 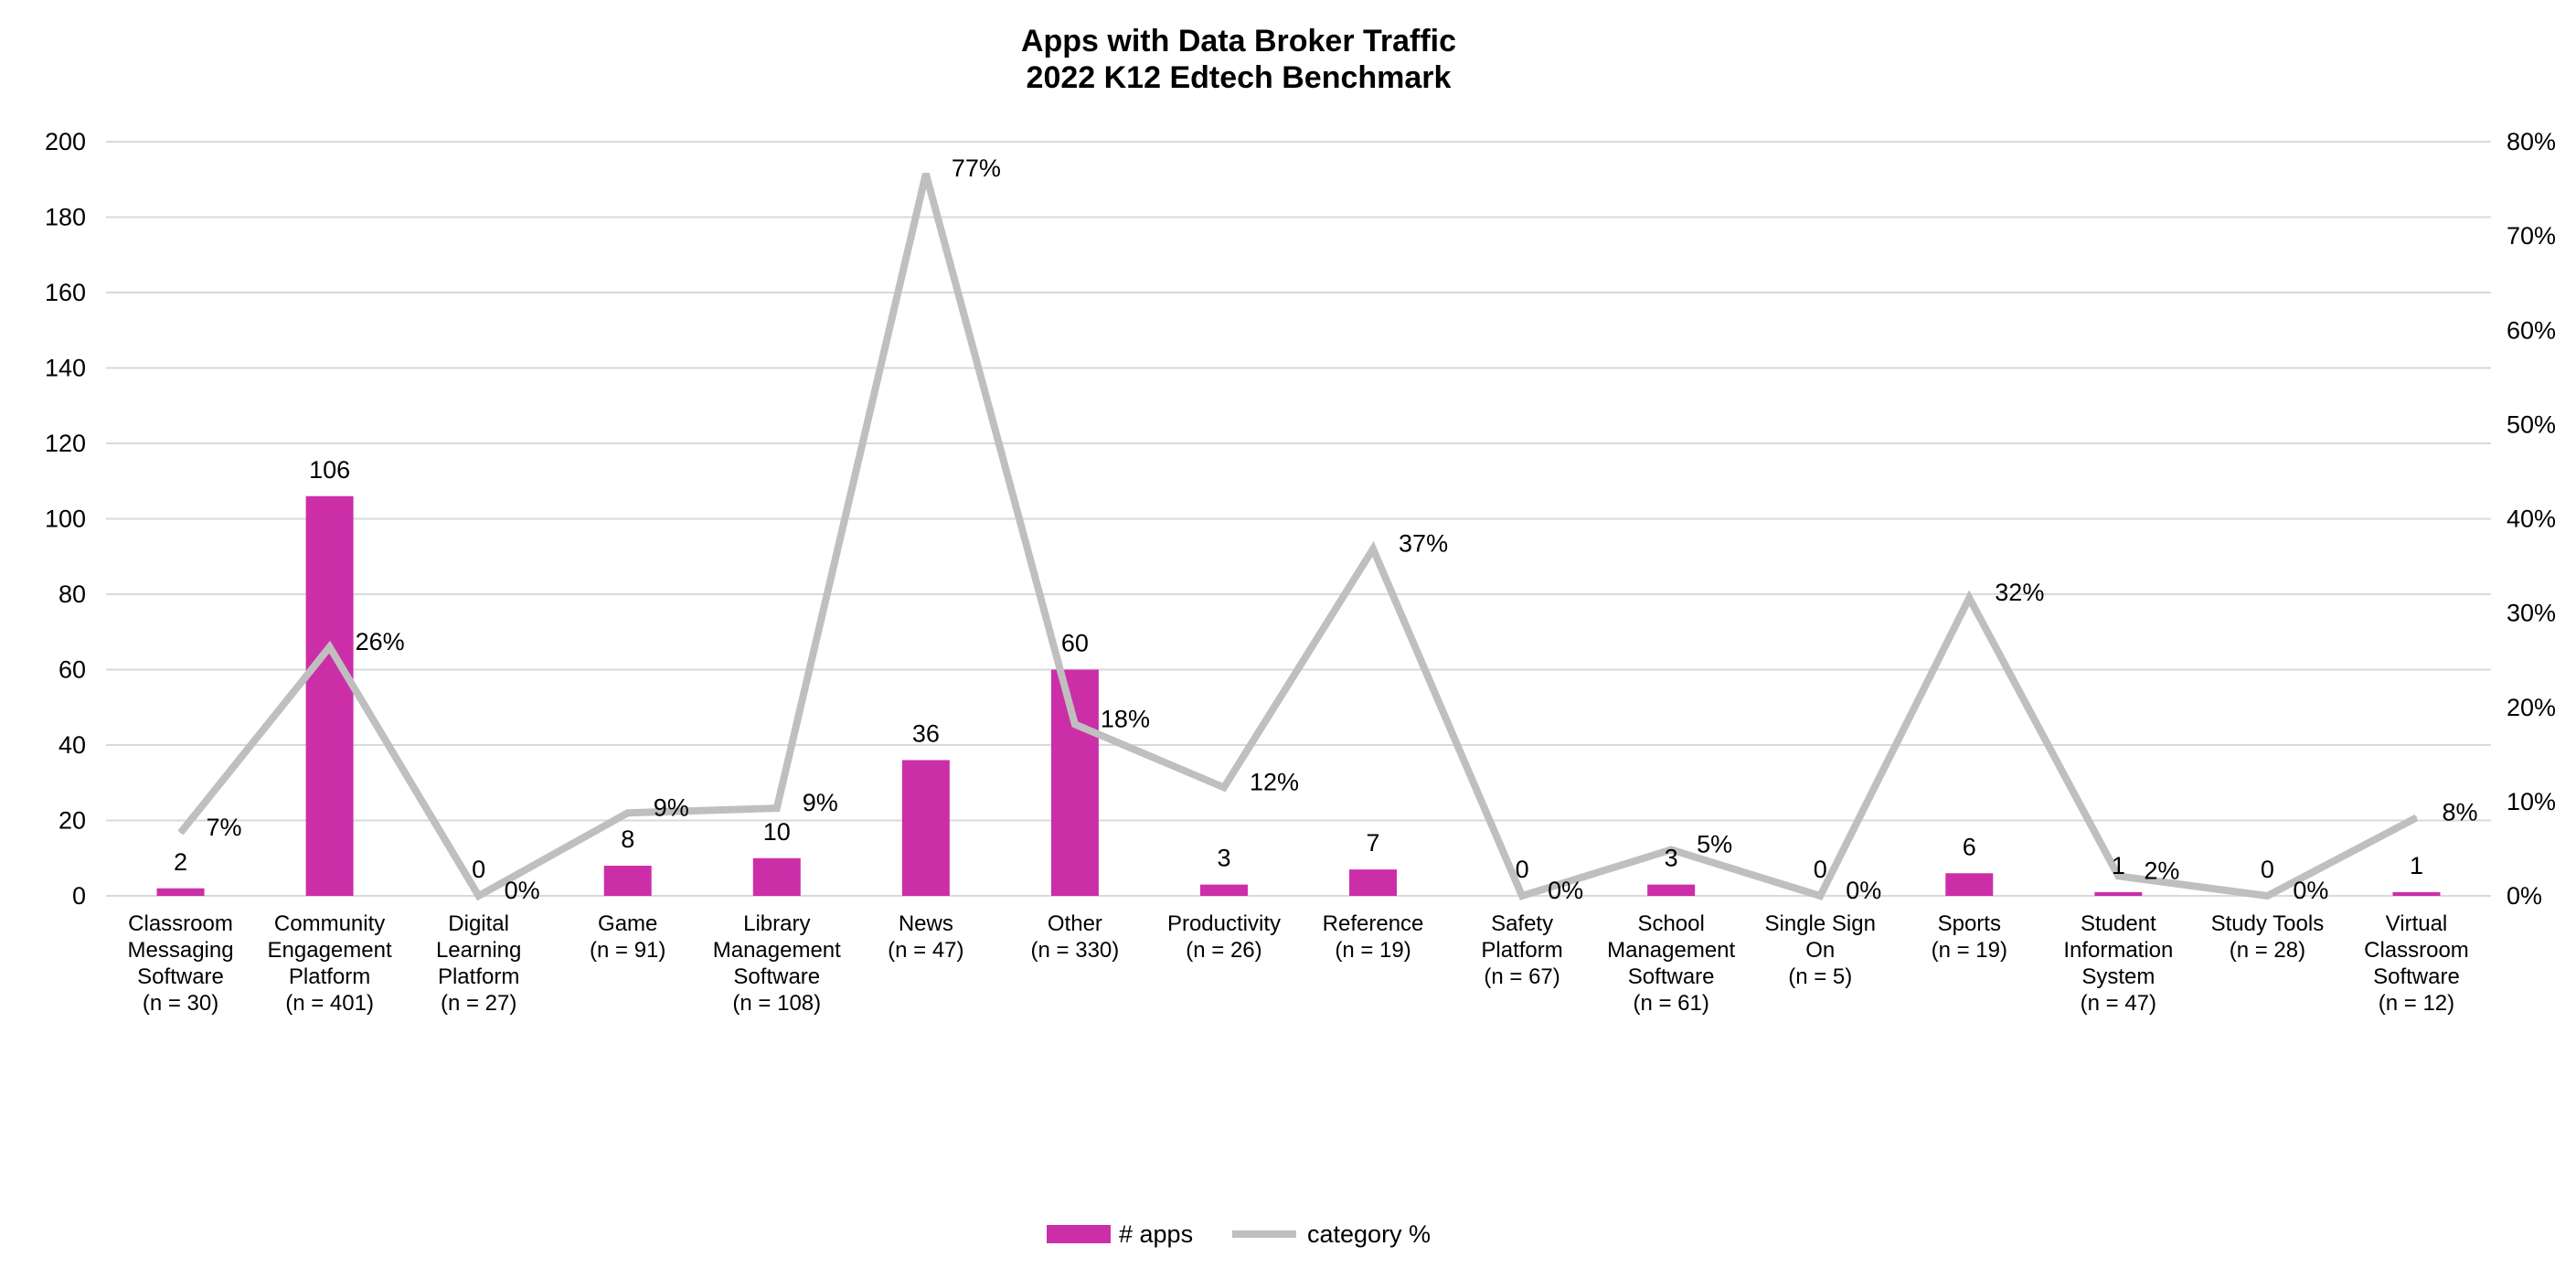 I want to click on bar-data-label: 10, so click(x=777, y=832).